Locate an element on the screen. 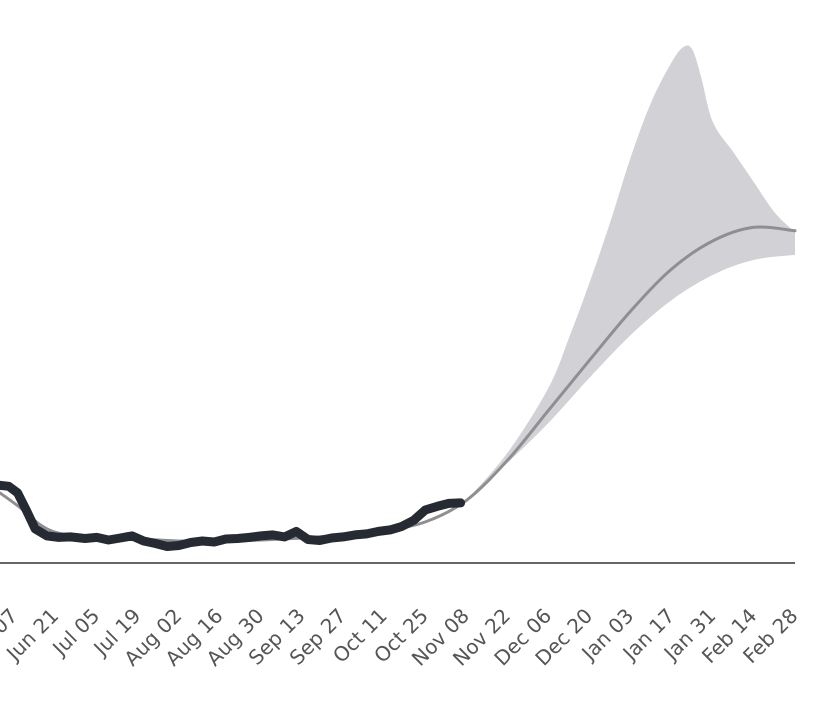 The width and height of the screenshot is (833, 708). observed-line is located at coordinates (233, 515).